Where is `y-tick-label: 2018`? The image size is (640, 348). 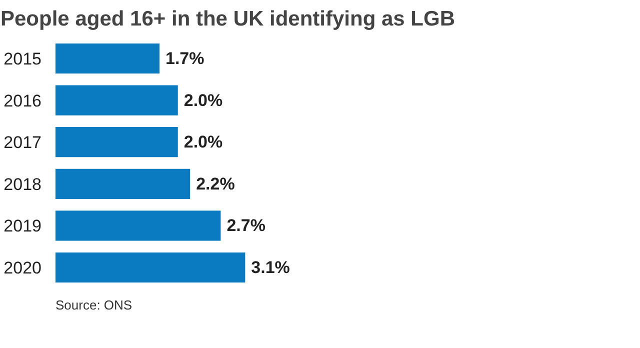 y-tick-label: 2018 is located at coordinates (23, 184).